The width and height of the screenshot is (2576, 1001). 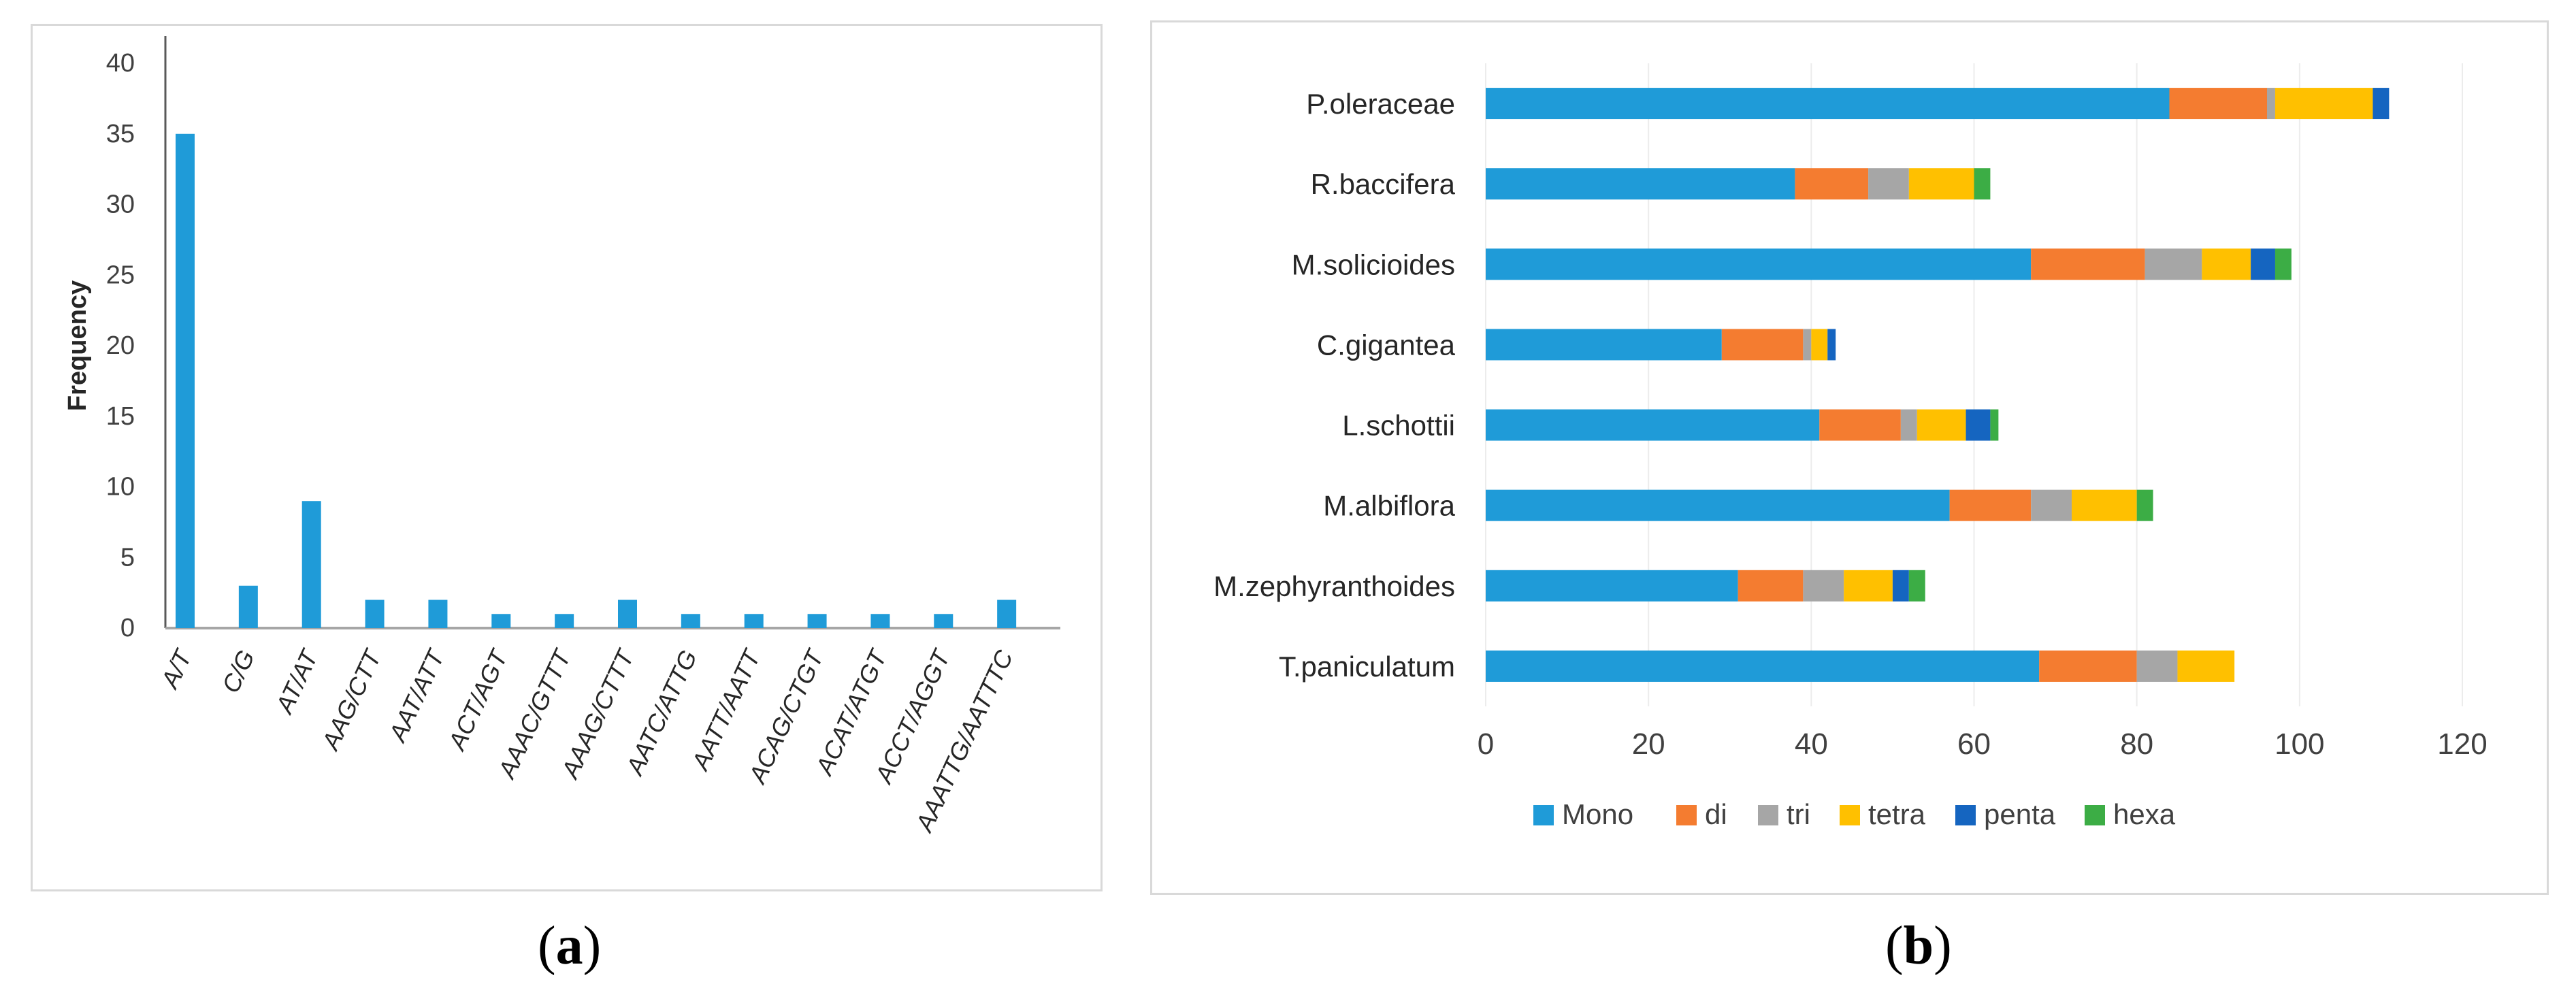 What do you see at coordinates (1850, 815) in the screenshot?
I see `legend-swatch-tetra` at bounding box center [1850, 815].